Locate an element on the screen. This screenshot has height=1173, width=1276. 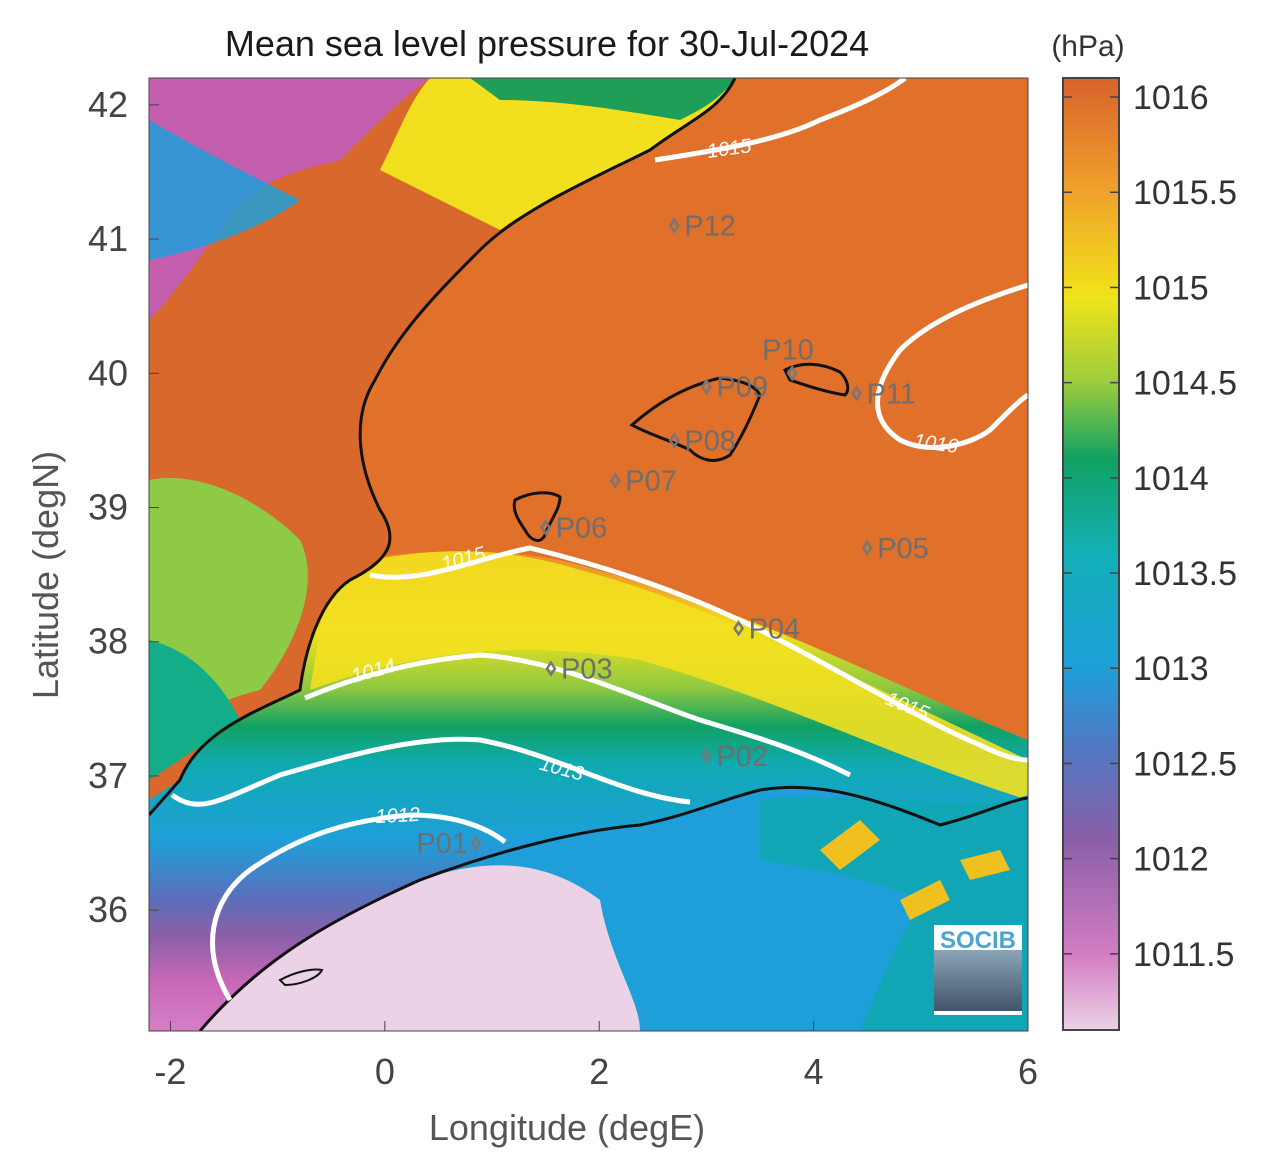
colorbar-tick-label: 1011.5 is located at coordinates (1183, 955).